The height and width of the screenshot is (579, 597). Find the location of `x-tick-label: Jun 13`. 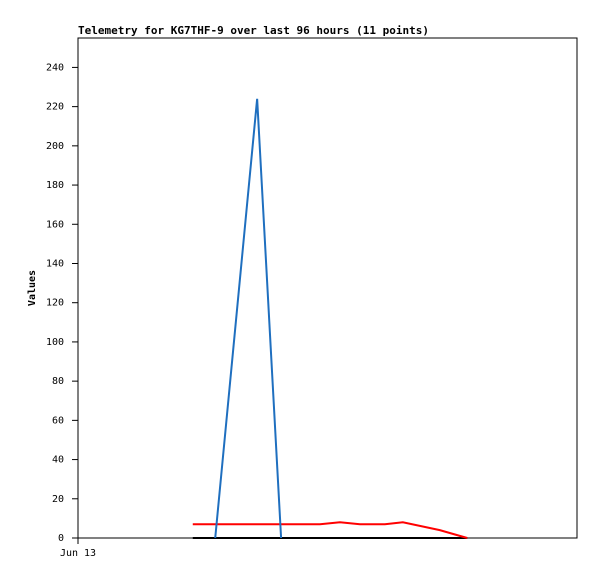

x-tick-label: Jun 13 is located at coordinates (78, 553).